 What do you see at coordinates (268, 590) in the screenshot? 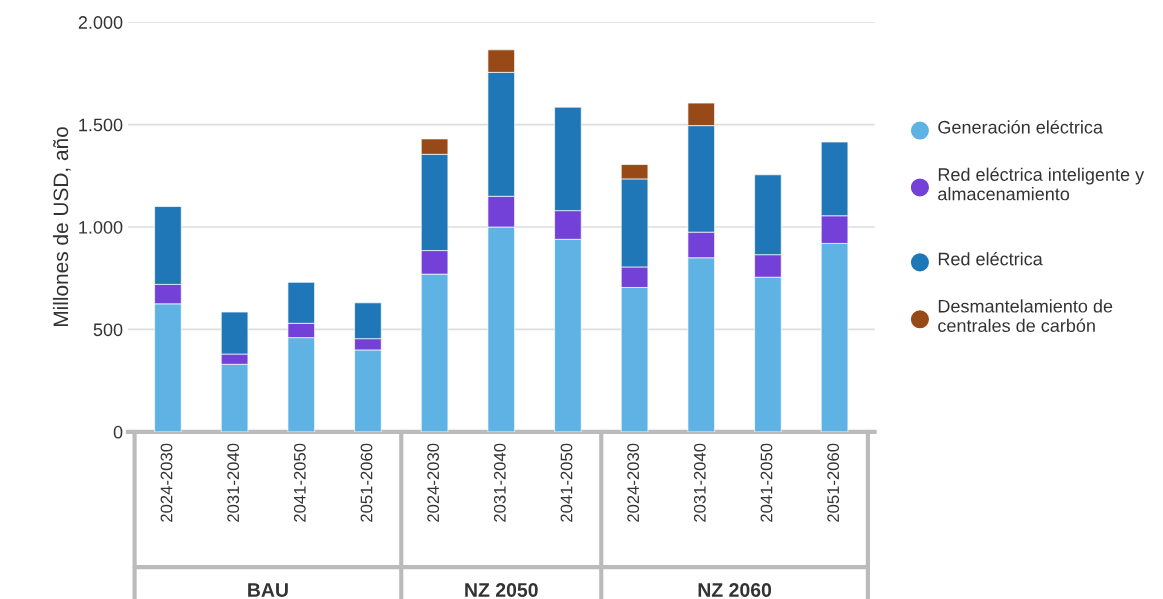
I see `text: BAU` at bounding box center [268, 590].